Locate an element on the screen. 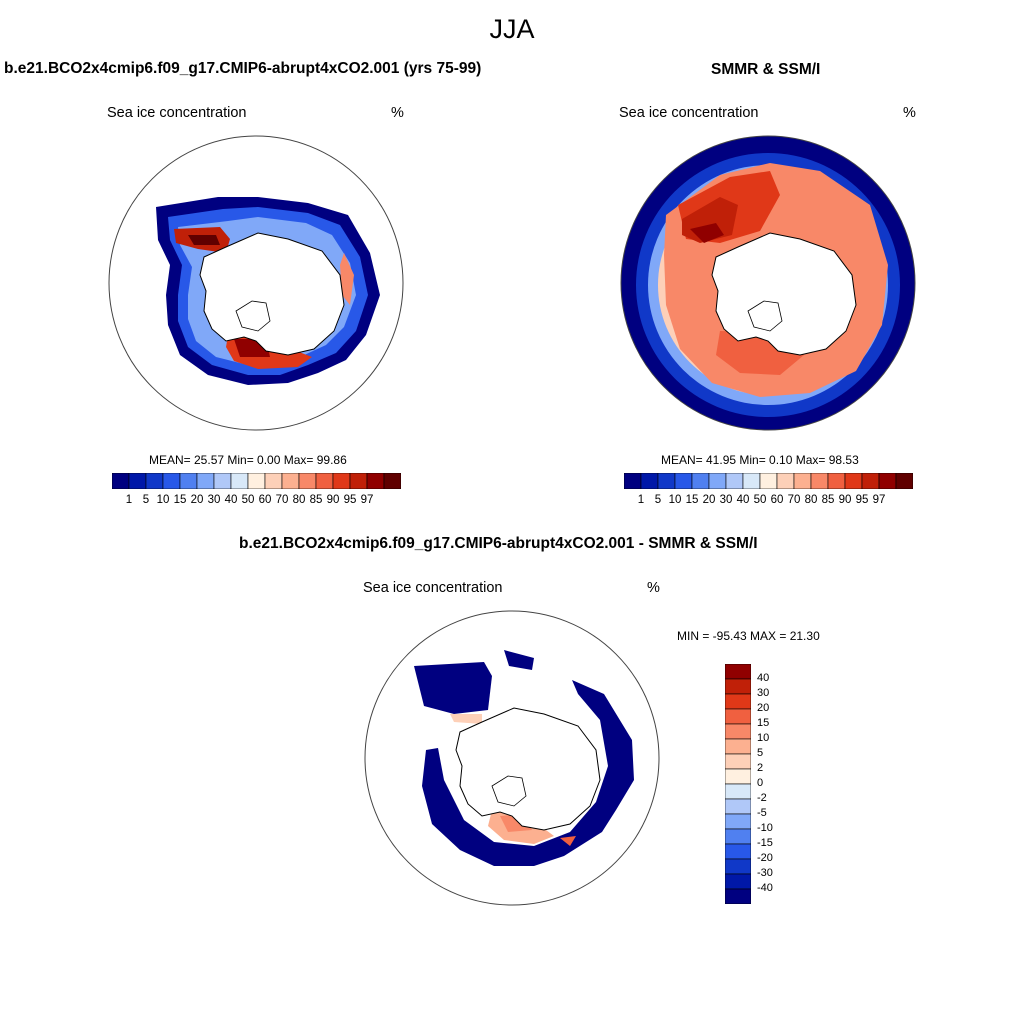 Image resolution: width=1024 pixels, height=1024 pixels. model-colorbar-label: 10 is located at coordinates (163, 500).